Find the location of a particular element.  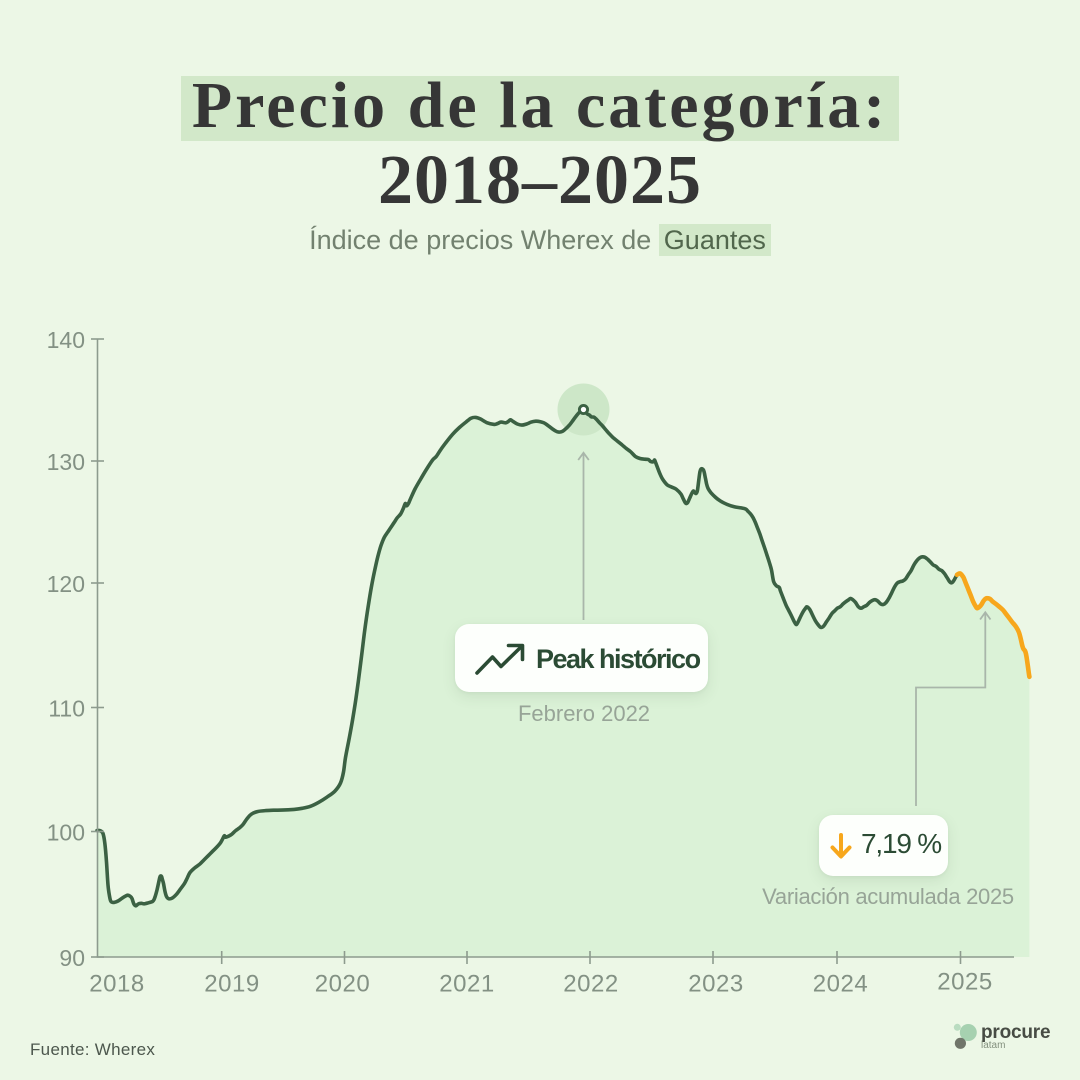

svg-text: 90 is located at coordinates (72, 958).